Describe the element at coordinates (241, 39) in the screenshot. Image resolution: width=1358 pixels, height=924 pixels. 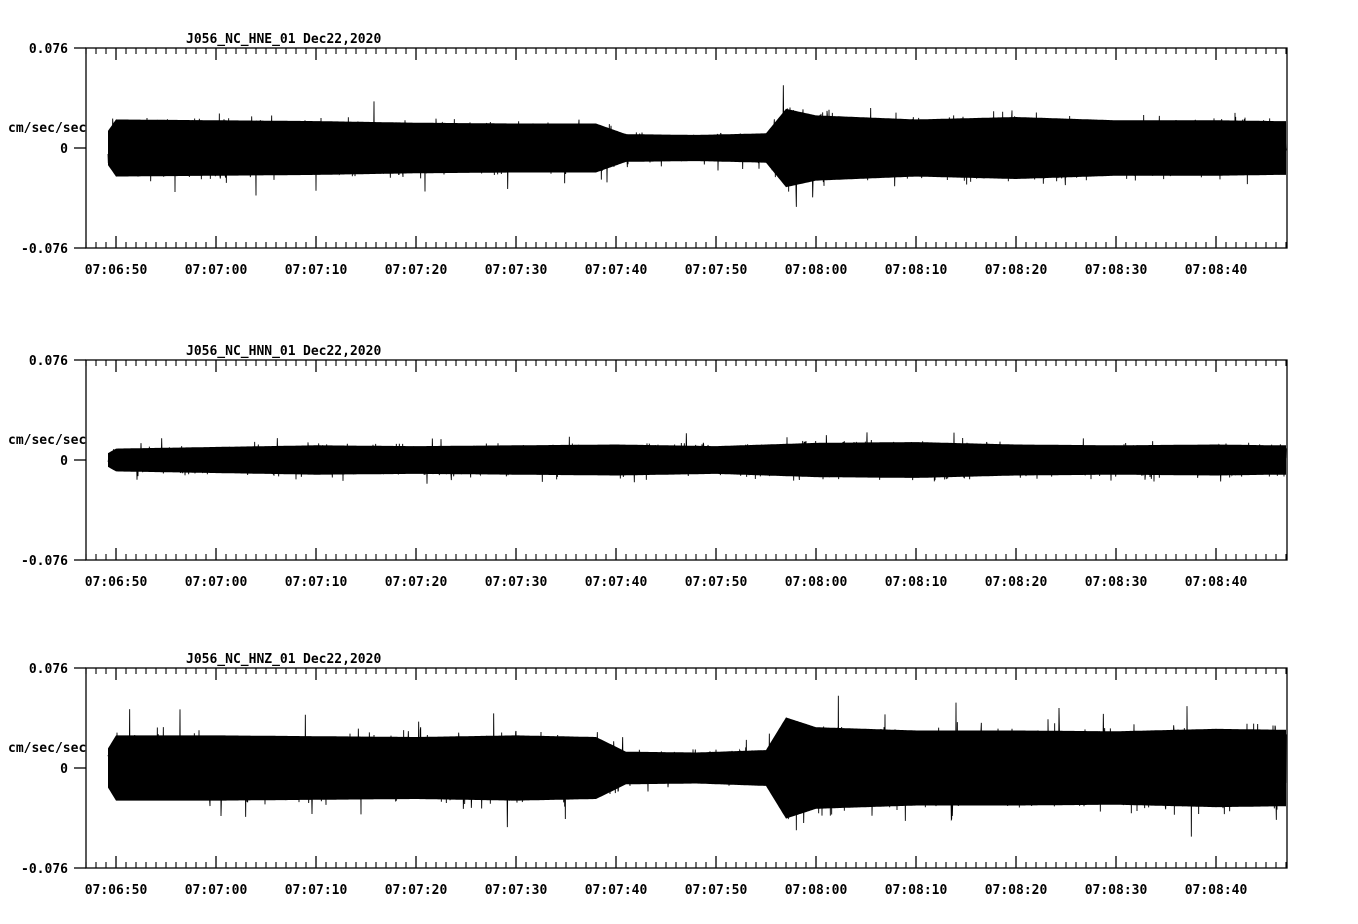
I see `panel-station-label: J056_NC_HNE_01` at that location.